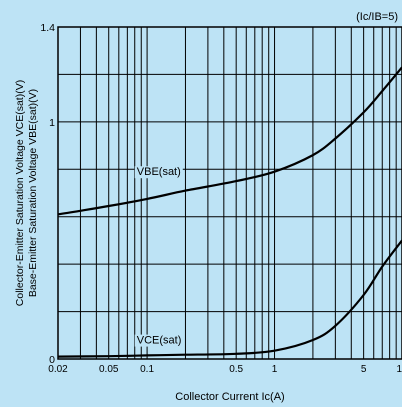 Image resolution: width=402 pixels, height=407 pixels. What do you see at coordinates (109, 369) in the screenshot?
I see `x-tick-label: 0.05` at bounding box center [109, 369].